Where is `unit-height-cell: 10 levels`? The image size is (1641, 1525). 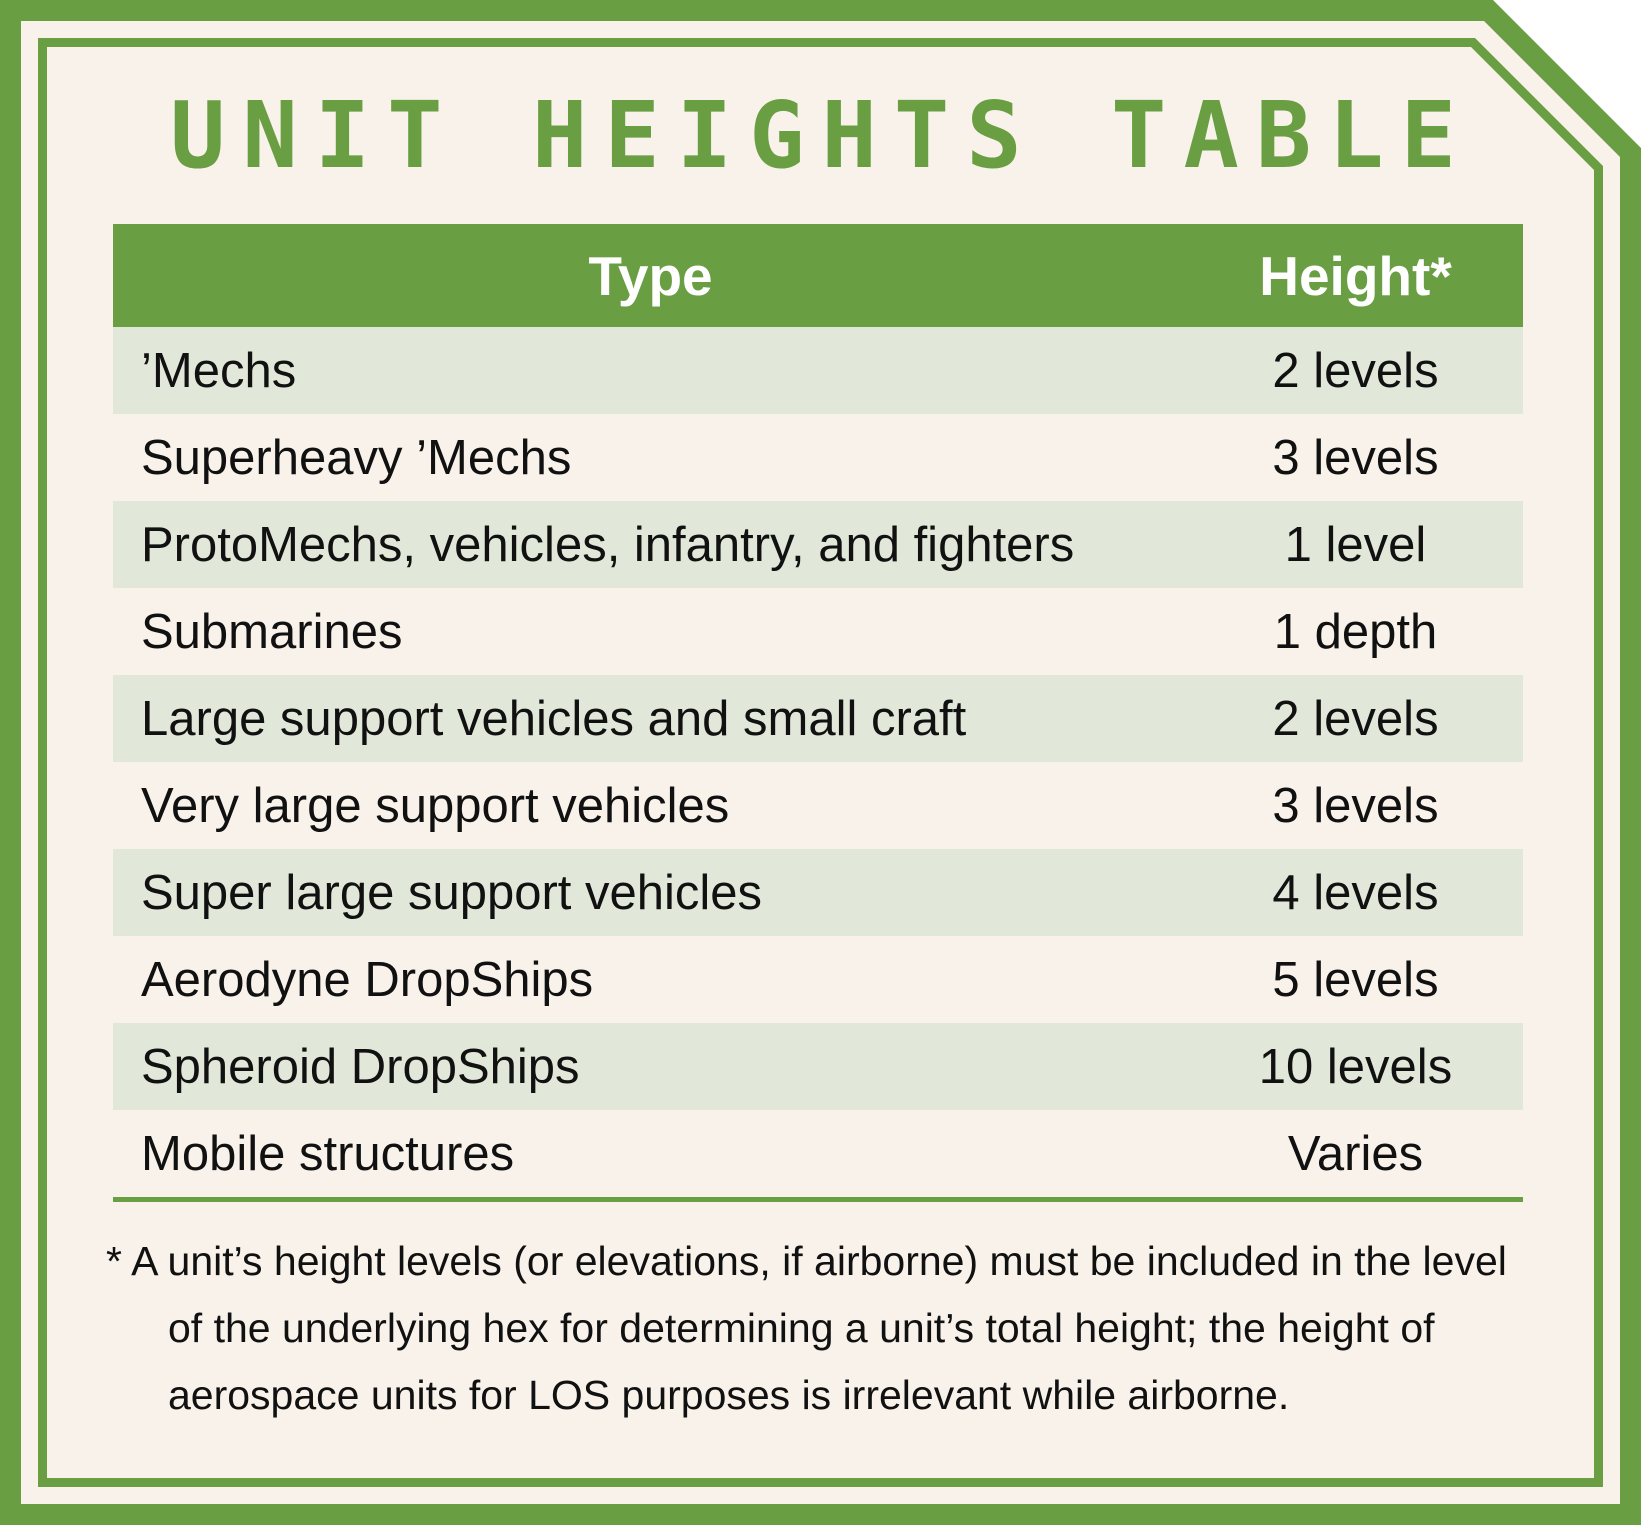 unit-height-cell: 10 levels is located at coordinates (1355, 1066).